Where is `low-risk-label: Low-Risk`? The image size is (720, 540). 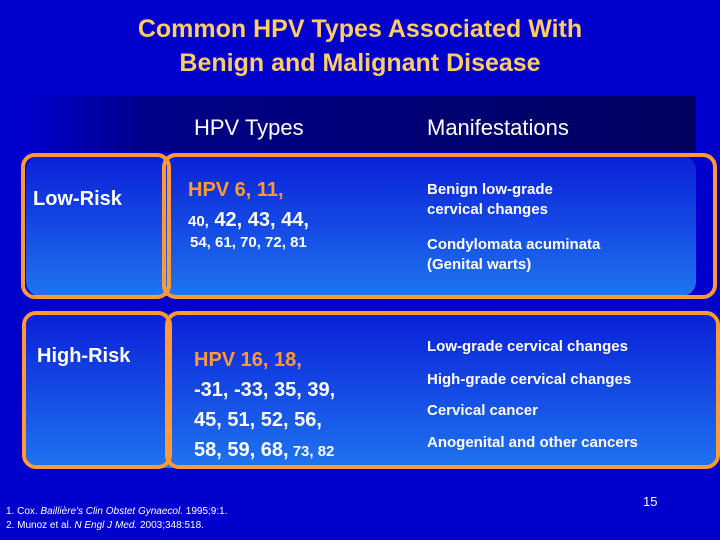
low-risk-label: Low-Risk is located at coordinates (77, 199).